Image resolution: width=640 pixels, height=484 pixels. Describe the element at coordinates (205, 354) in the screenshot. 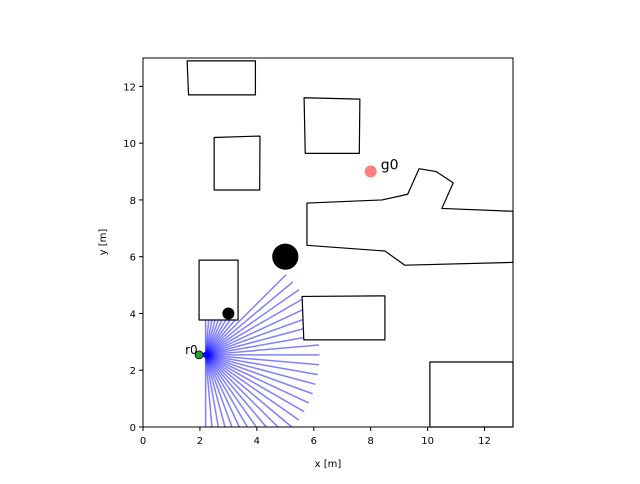

I see `lidar-origin` at that location.